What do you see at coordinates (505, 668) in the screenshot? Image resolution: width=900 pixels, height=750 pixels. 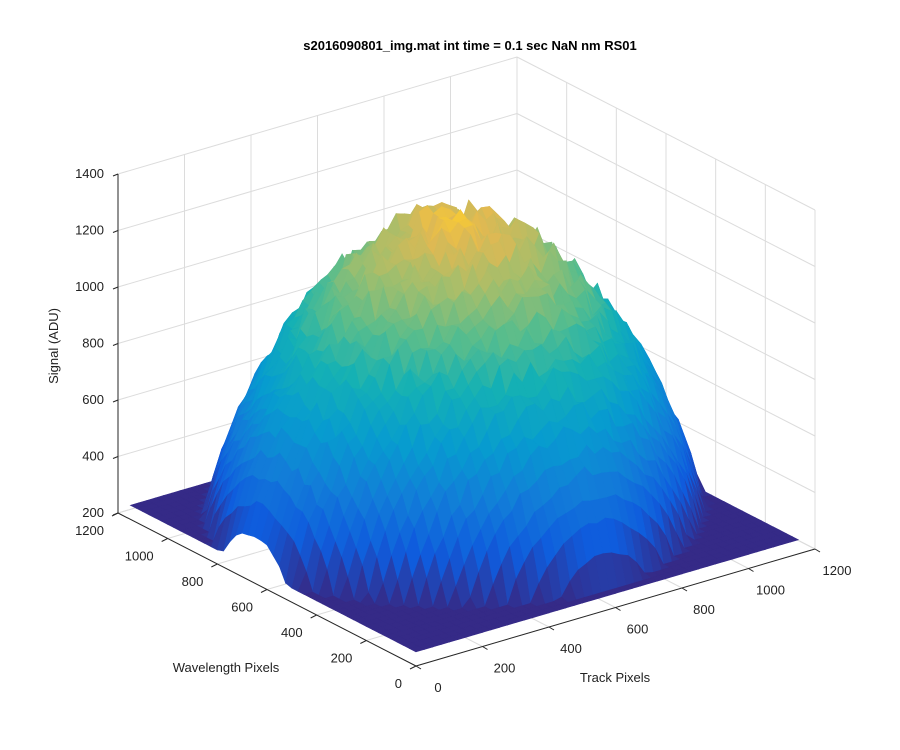 I see `x-tick-label: 200` at bounding box center [505, 668].